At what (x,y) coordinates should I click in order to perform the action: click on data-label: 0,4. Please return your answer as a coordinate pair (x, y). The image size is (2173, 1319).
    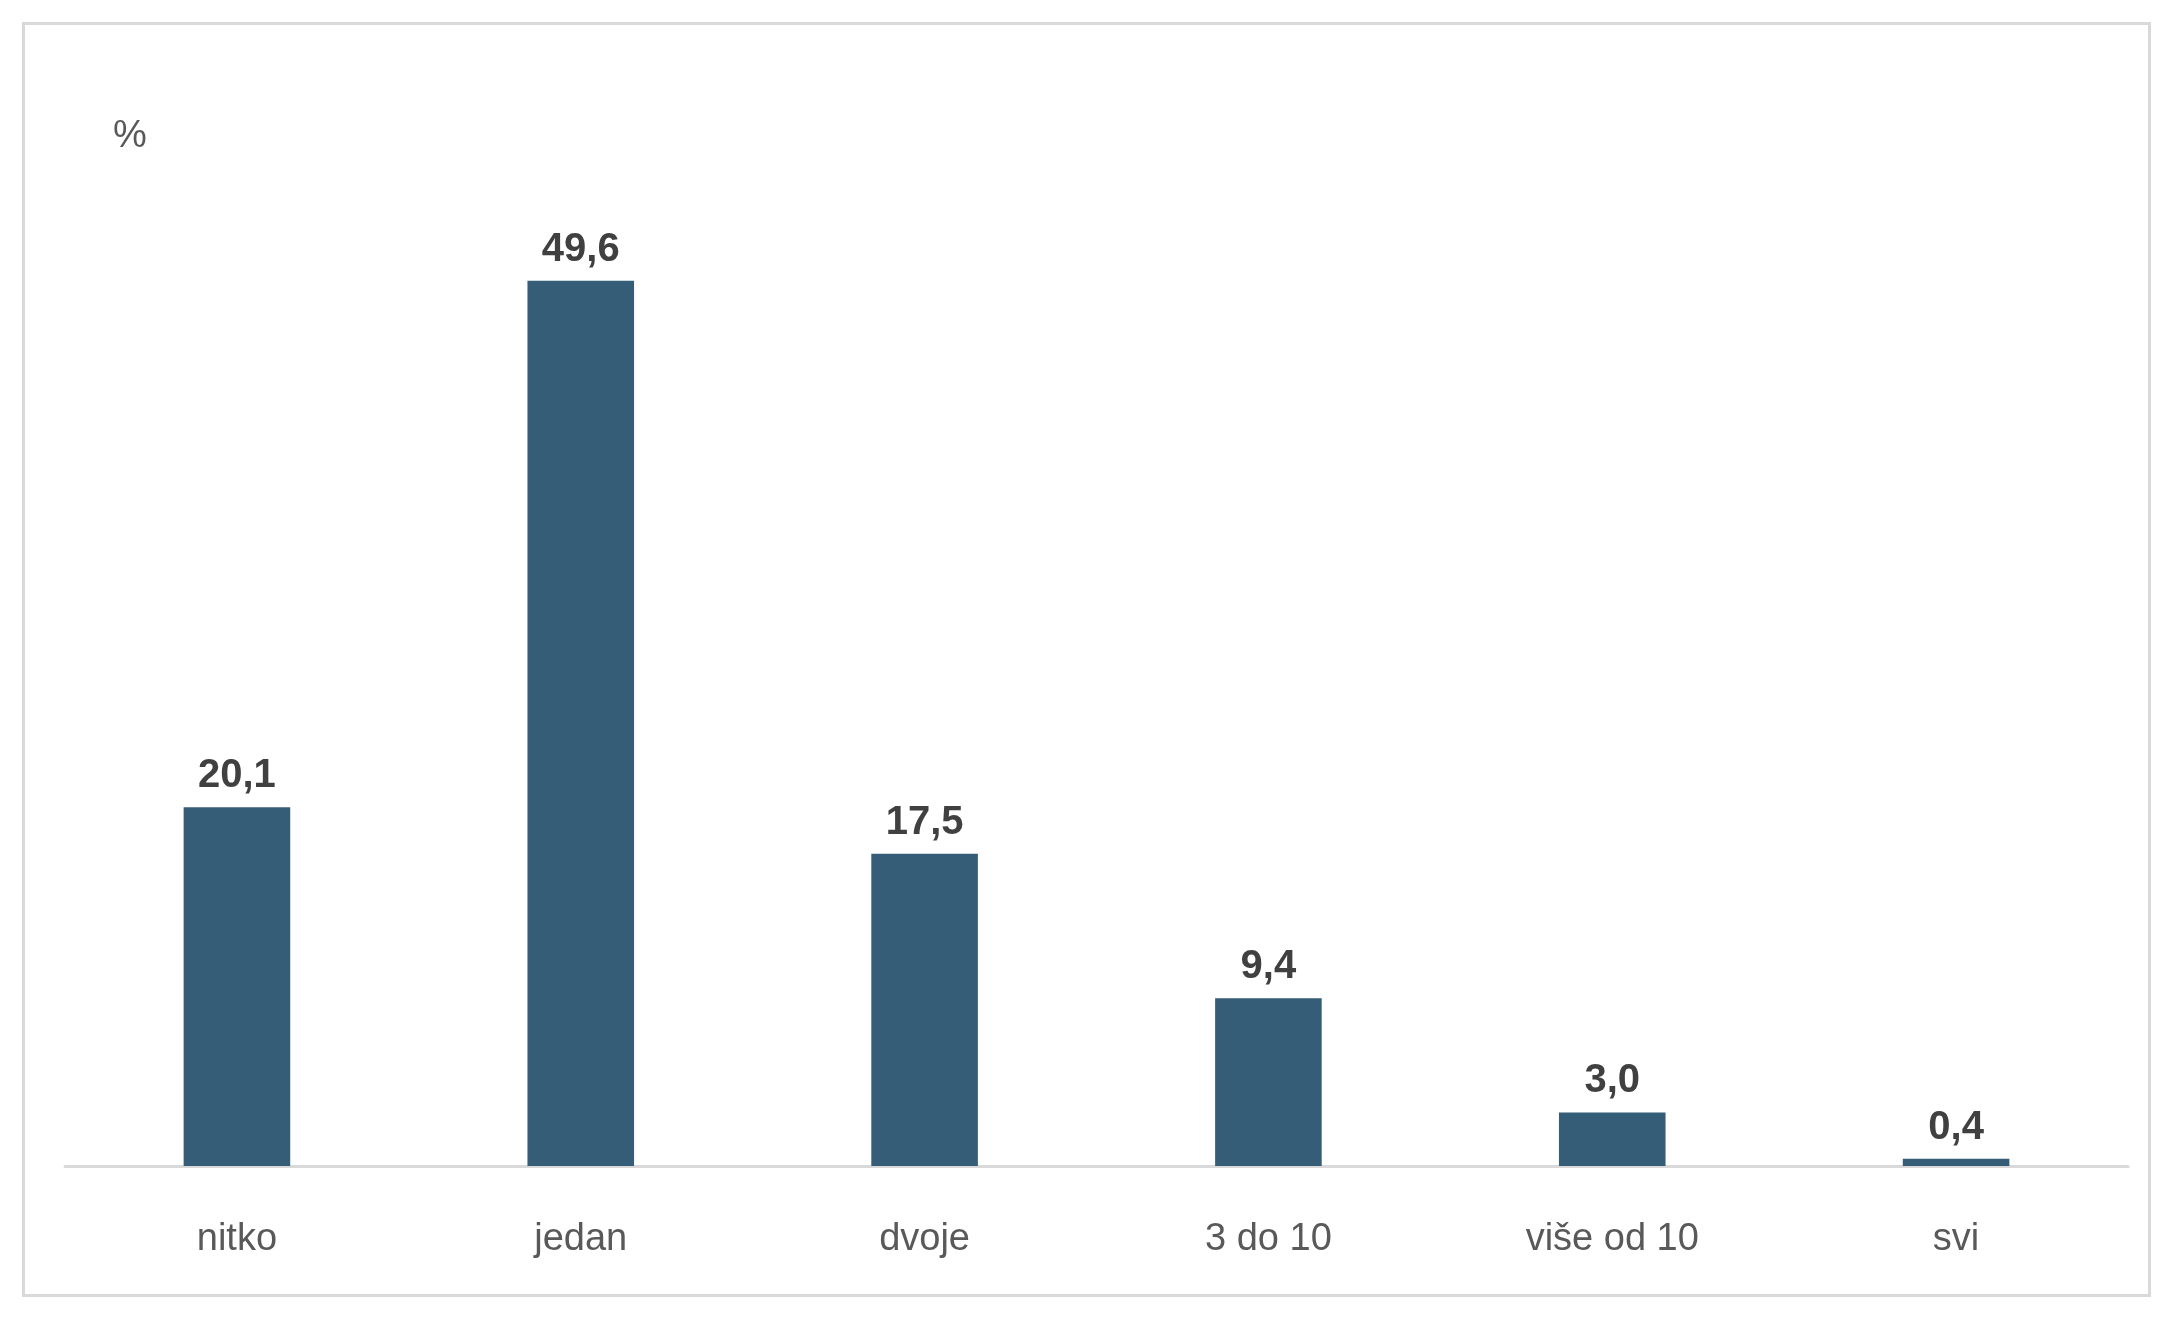
    Looking at the image, I should click on (1956, 1124).